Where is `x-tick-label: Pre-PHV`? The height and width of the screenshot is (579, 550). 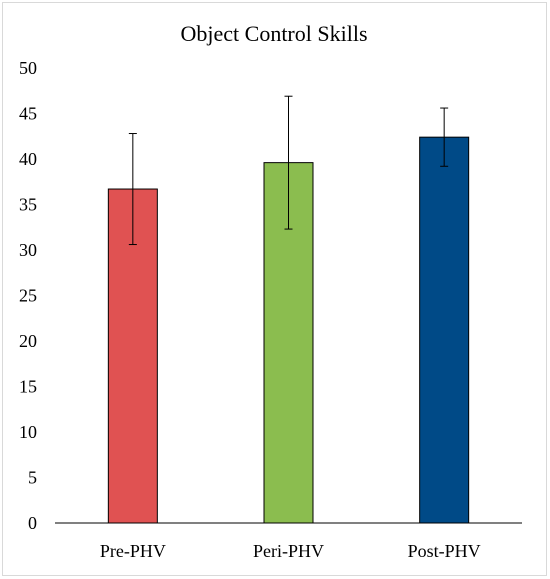 x-tick-label: Pre-PHV is located at coordinates (133, 551).